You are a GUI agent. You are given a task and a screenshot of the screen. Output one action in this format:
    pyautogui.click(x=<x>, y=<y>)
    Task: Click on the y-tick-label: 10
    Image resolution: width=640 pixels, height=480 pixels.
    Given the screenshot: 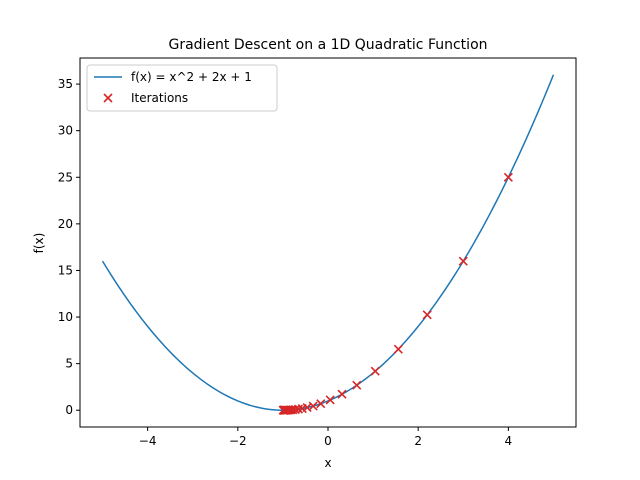 What is the action you would take?
    pyautogui.click(x=65, y=317)
    